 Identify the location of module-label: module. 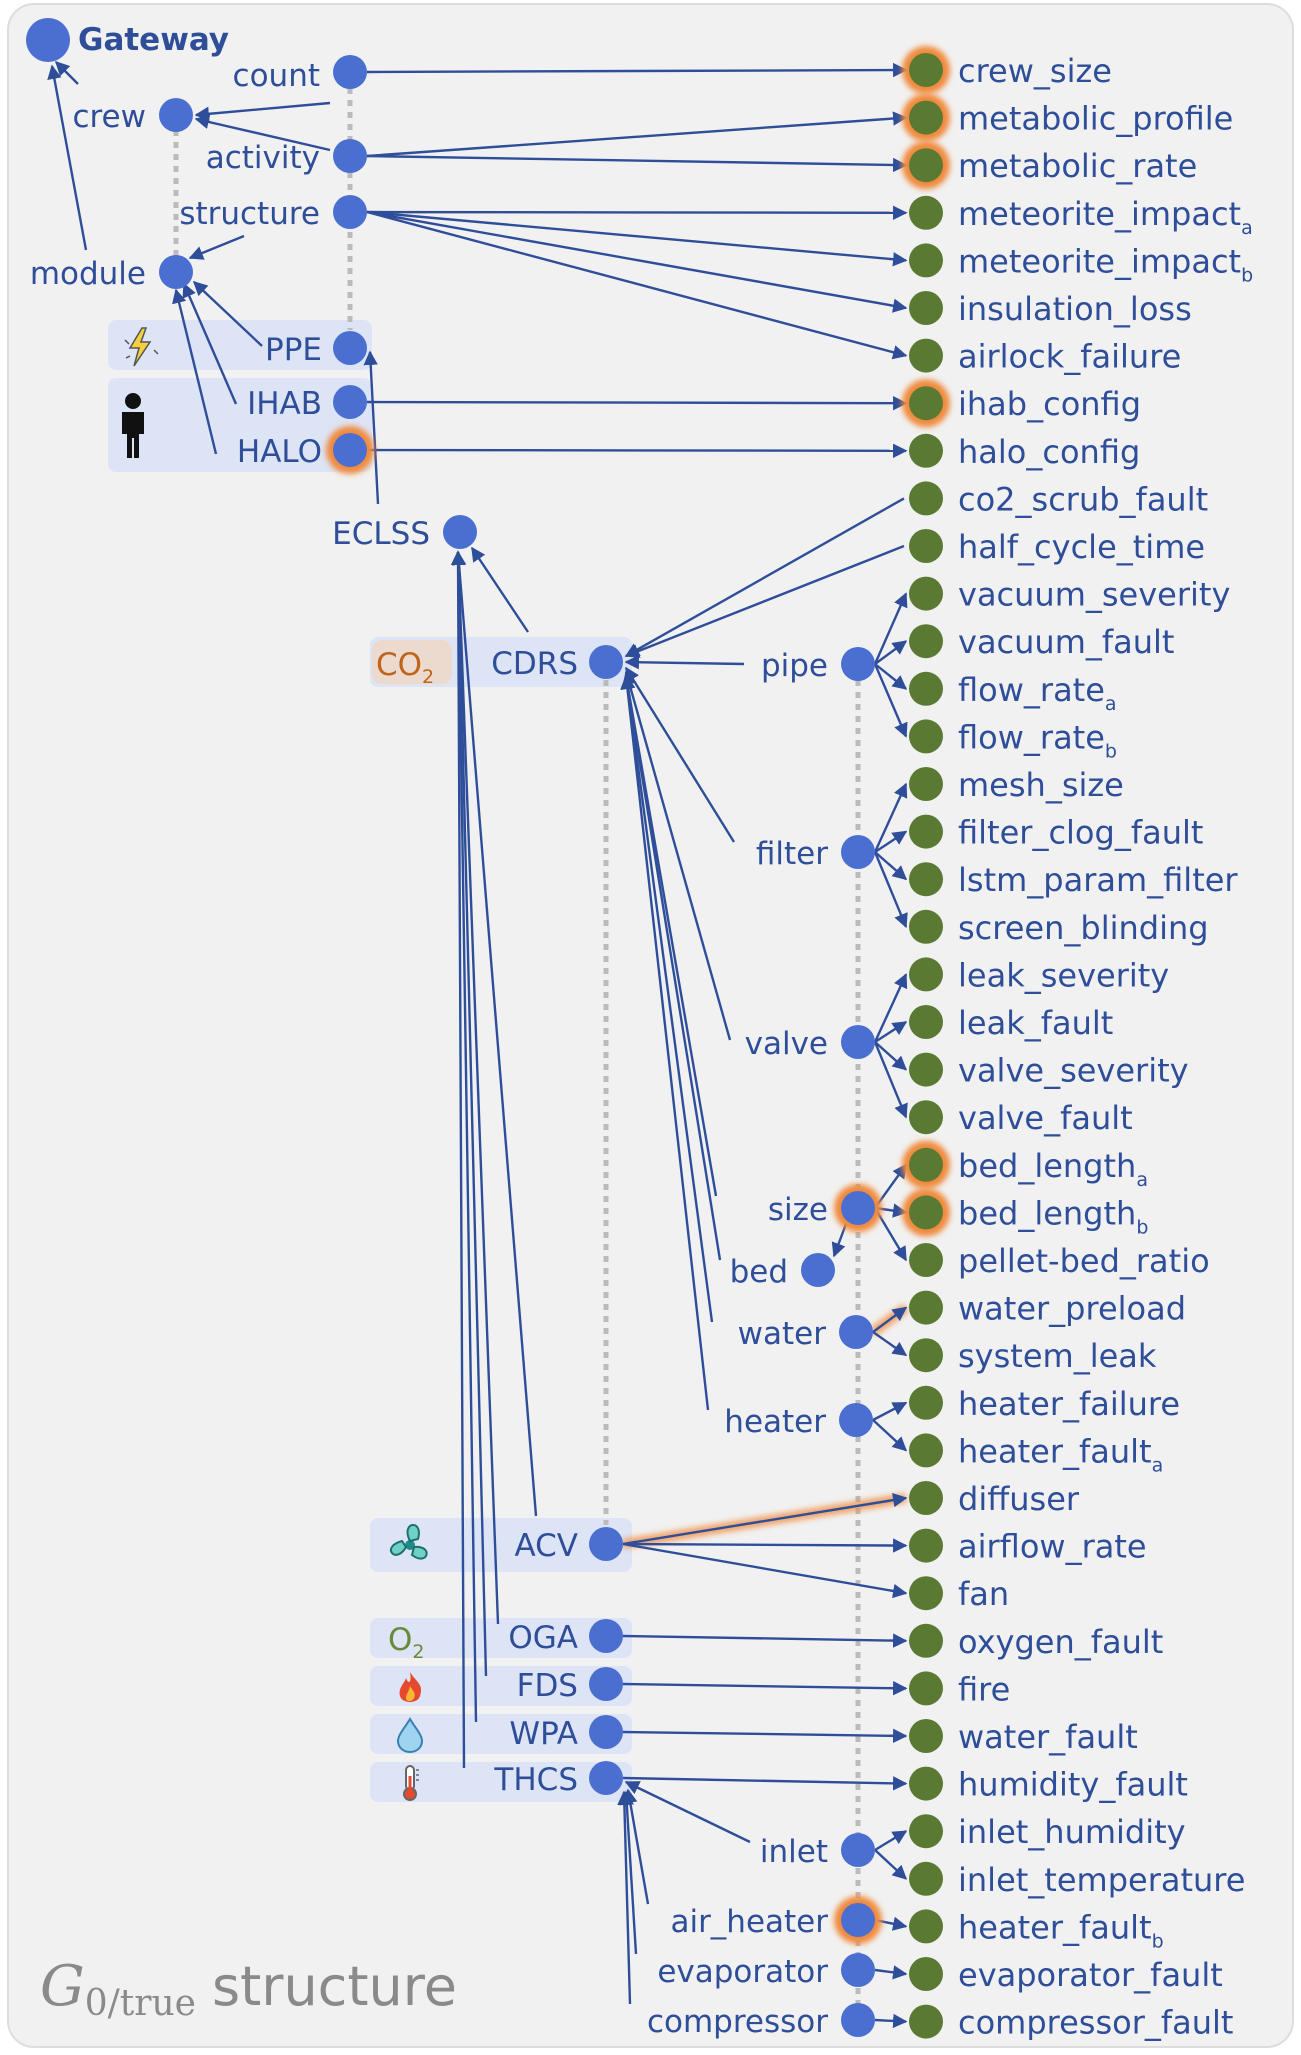
(88, 274).